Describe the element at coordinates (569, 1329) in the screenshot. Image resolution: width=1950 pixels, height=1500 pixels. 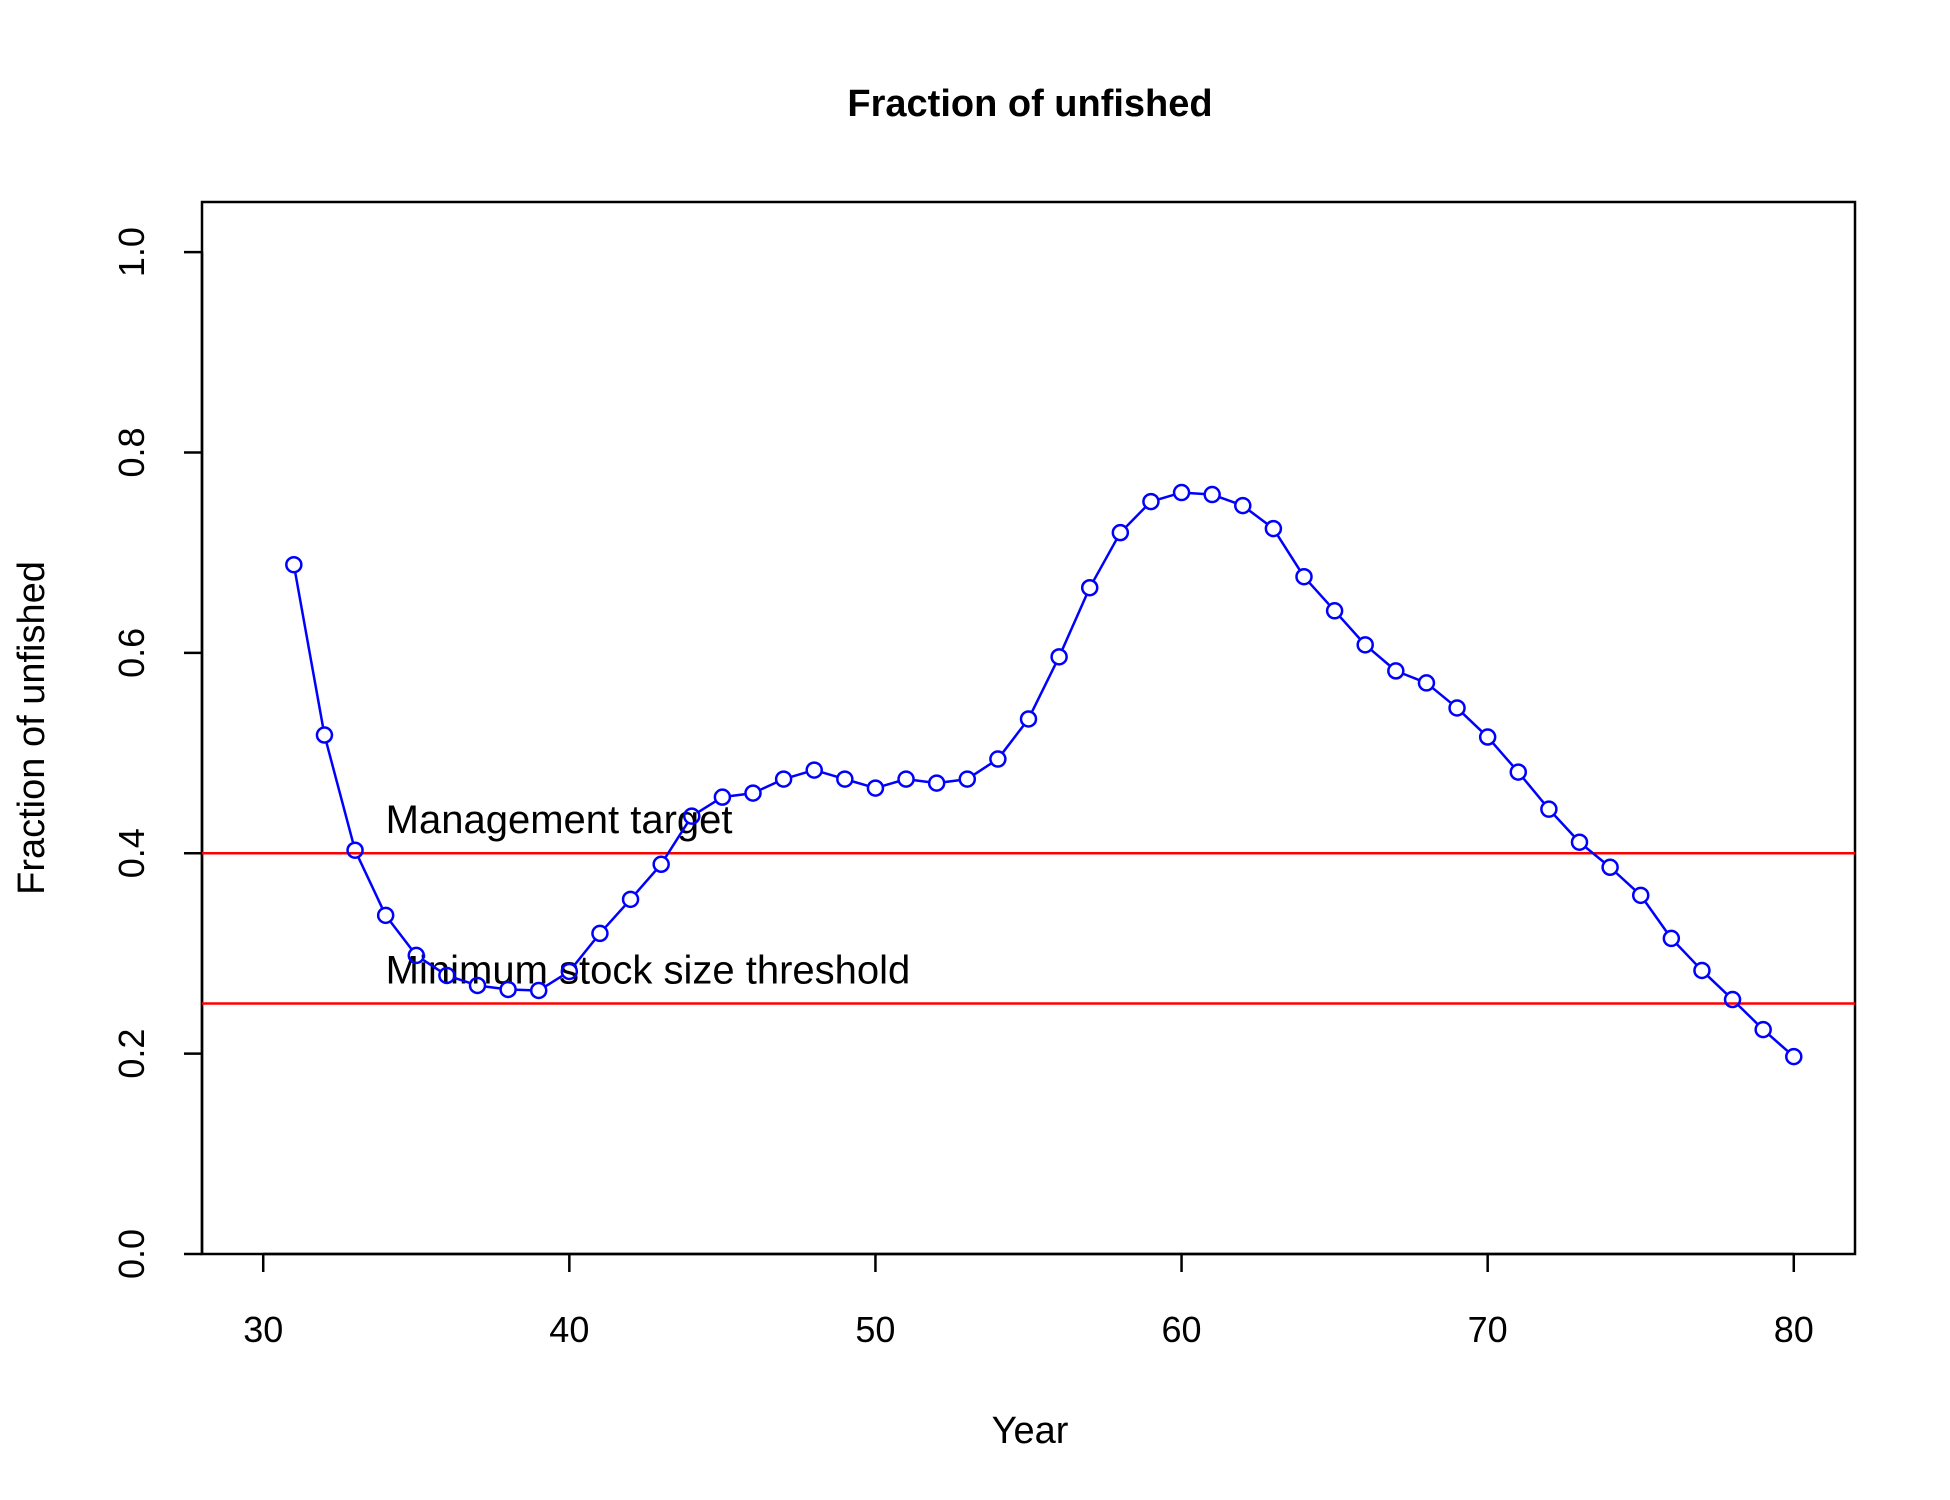
I see `x-tick-label: 40` at that location.